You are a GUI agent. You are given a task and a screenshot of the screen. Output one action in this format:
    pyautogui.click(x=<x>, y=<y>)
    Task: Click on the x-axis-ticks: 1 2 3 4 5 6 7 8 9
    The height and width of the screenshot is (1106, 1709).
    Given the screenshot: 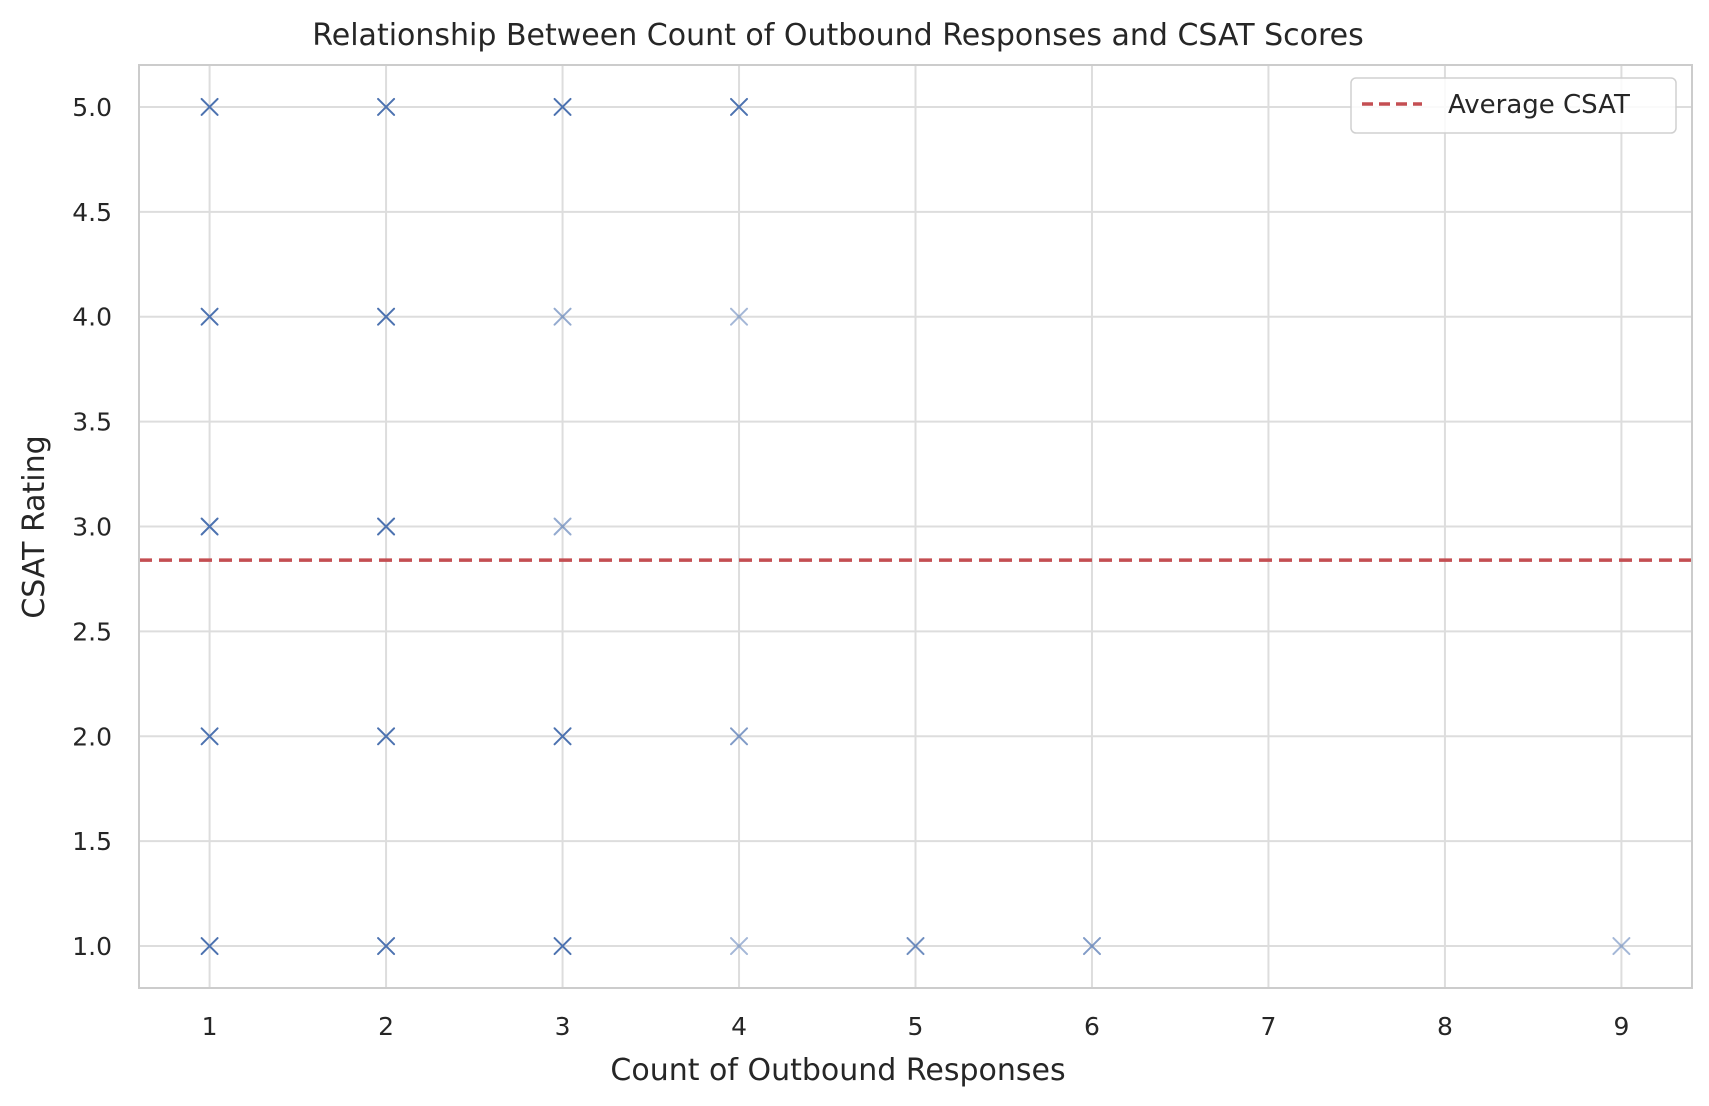 What is the action you would take?
    pyautogui.click(x=916, y=1026)
    